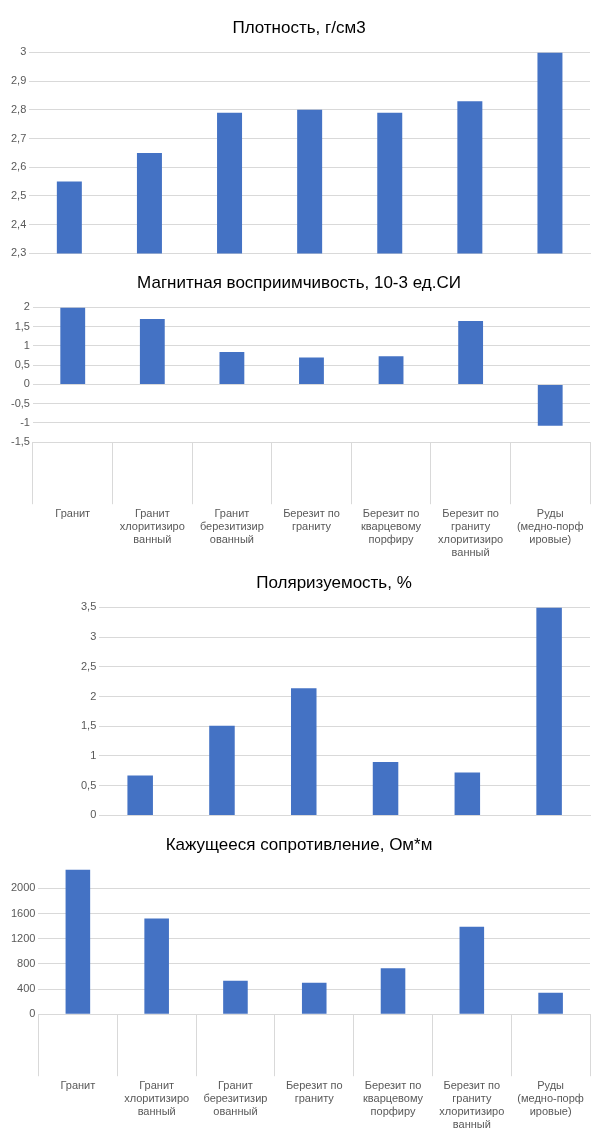 This screenshot has height=1142, width=606. What do you see at coordinates (26, 962) in the screenshot?
I see `y-tick-label: 800` at bounding box center [26, 962].